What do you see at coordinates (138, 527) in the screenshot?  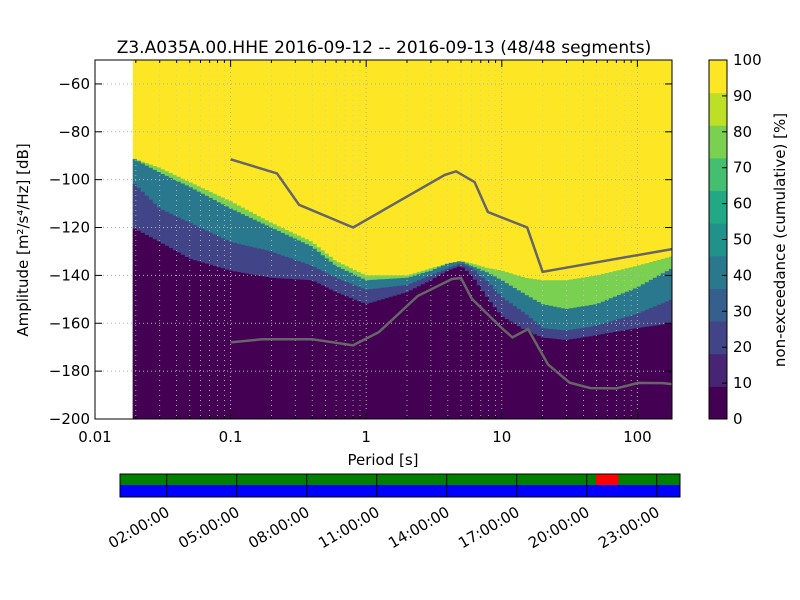 I see `timeline-tick-label: 02:00:00` at bounding box center [138, 527].